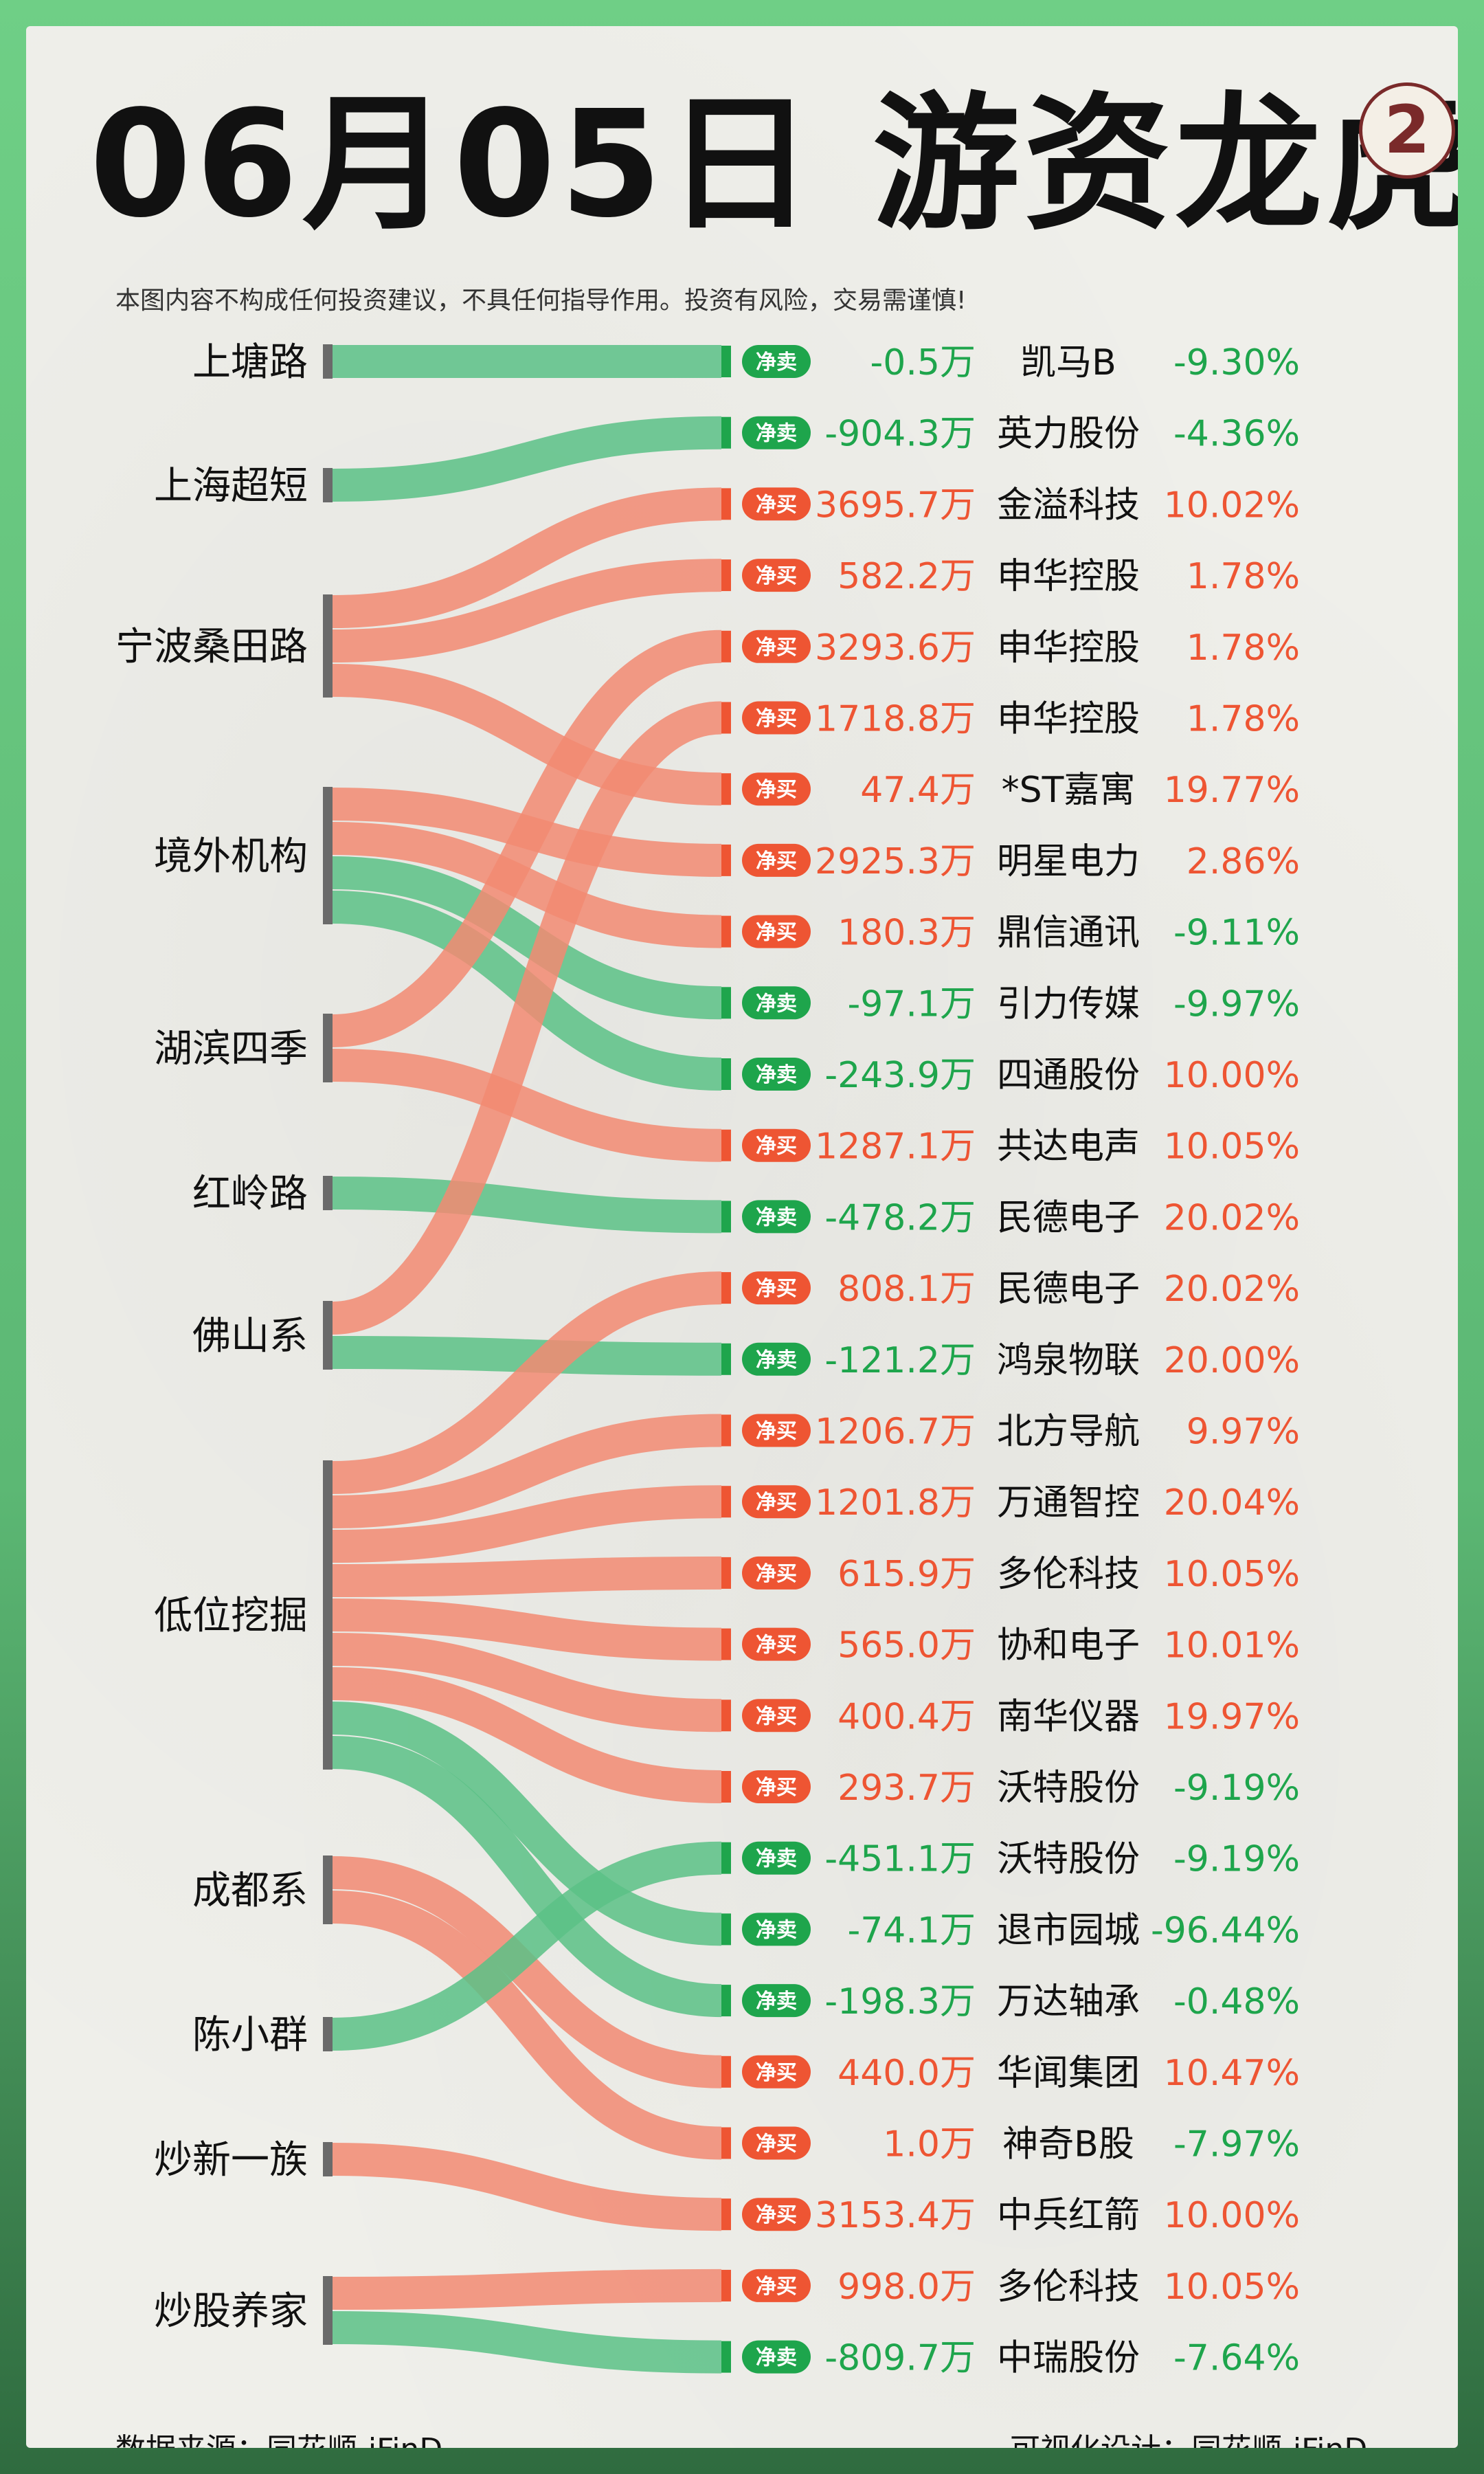 Image resolution: width=1484 pixels, height=2474 pixels. I want to click on amount-value: 1201.8万, so click(895, 1503).